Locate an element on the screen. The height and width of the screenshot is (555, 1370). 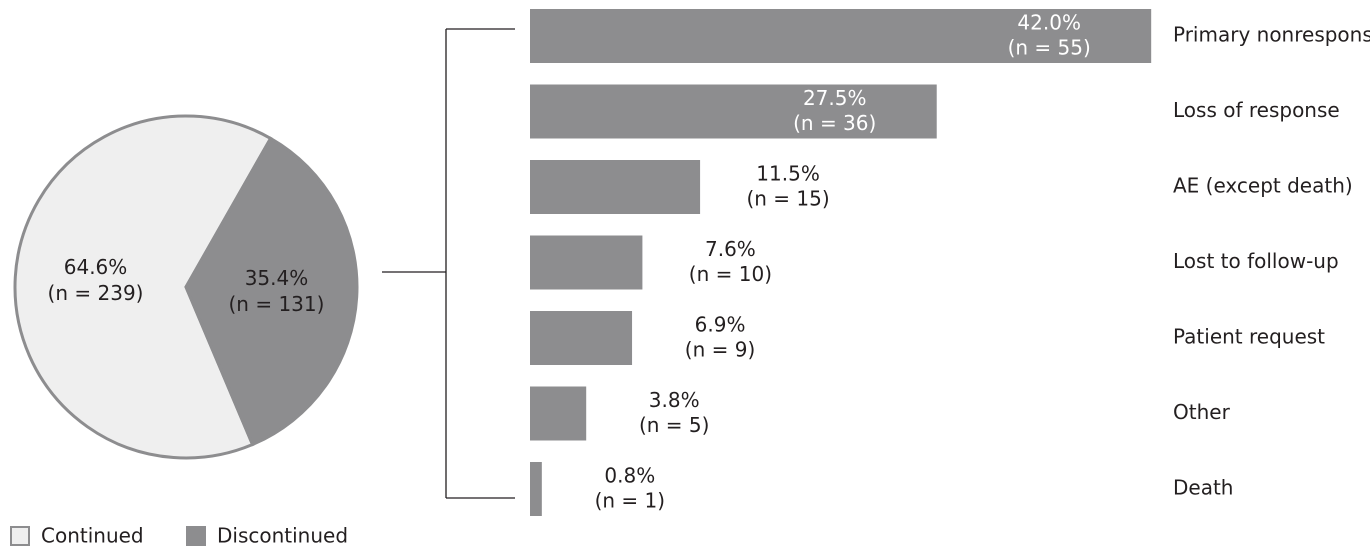
slice-label: 35.4% is located at coordinates (277, 278).